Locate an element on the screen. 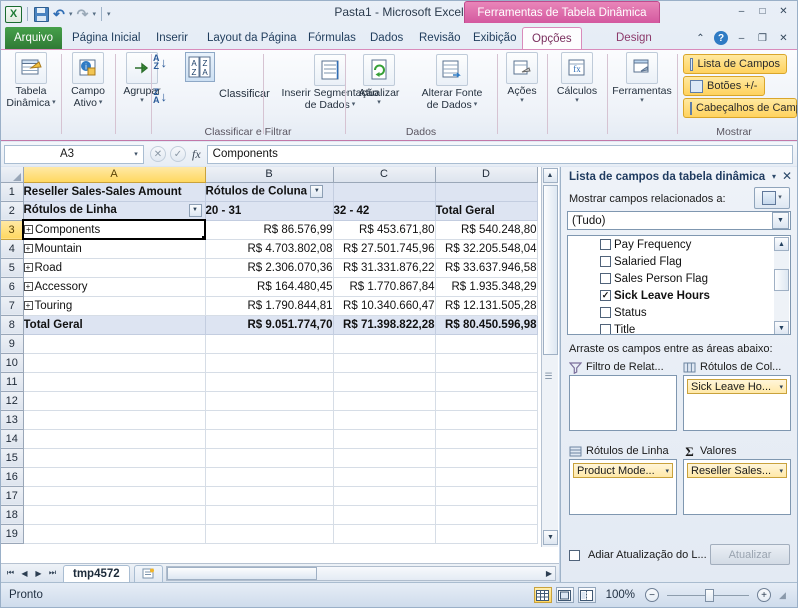 The width and height of the screenshot is (798, 608). zone-column-labels: Rótulos de Col... Sick Leave Ho... ▾ is located at coordinates (737, 395).